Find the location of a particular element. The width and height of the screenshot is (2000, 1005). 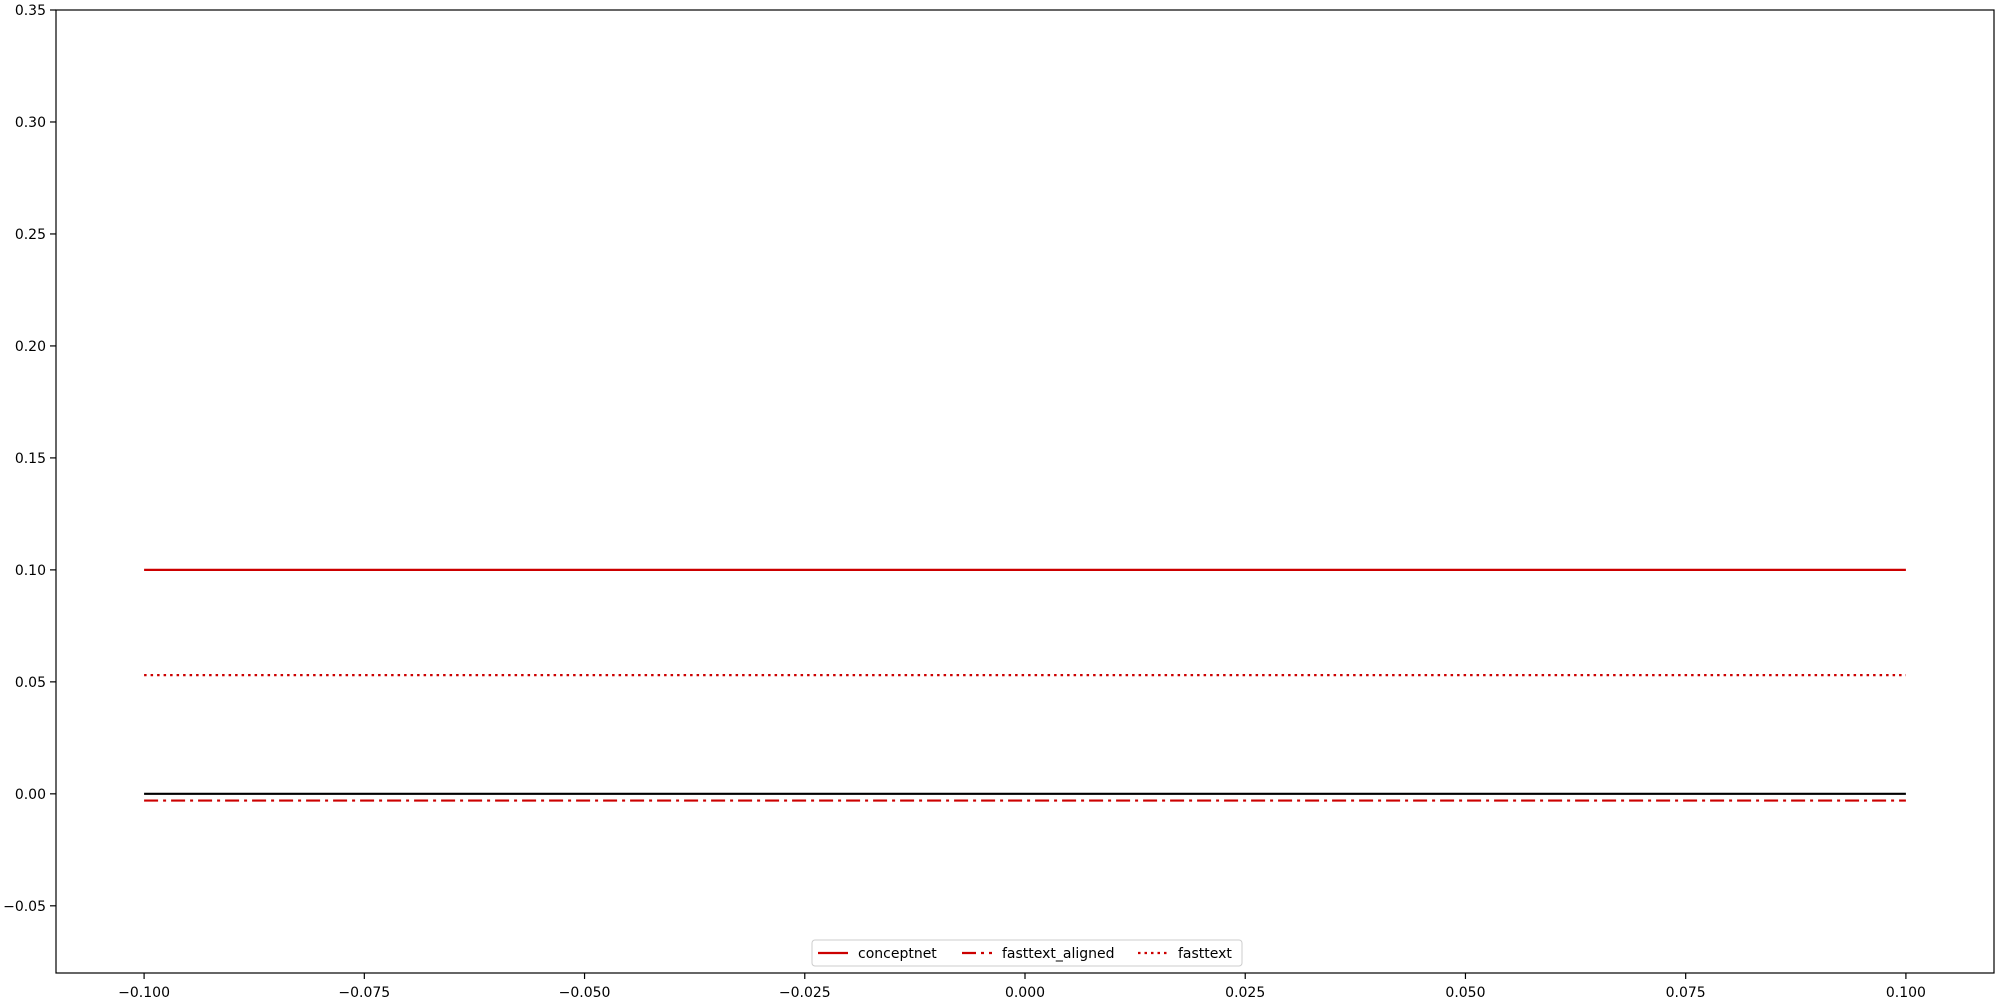

x-tick-label: 0.100 is located at coordinates (1906, 992).